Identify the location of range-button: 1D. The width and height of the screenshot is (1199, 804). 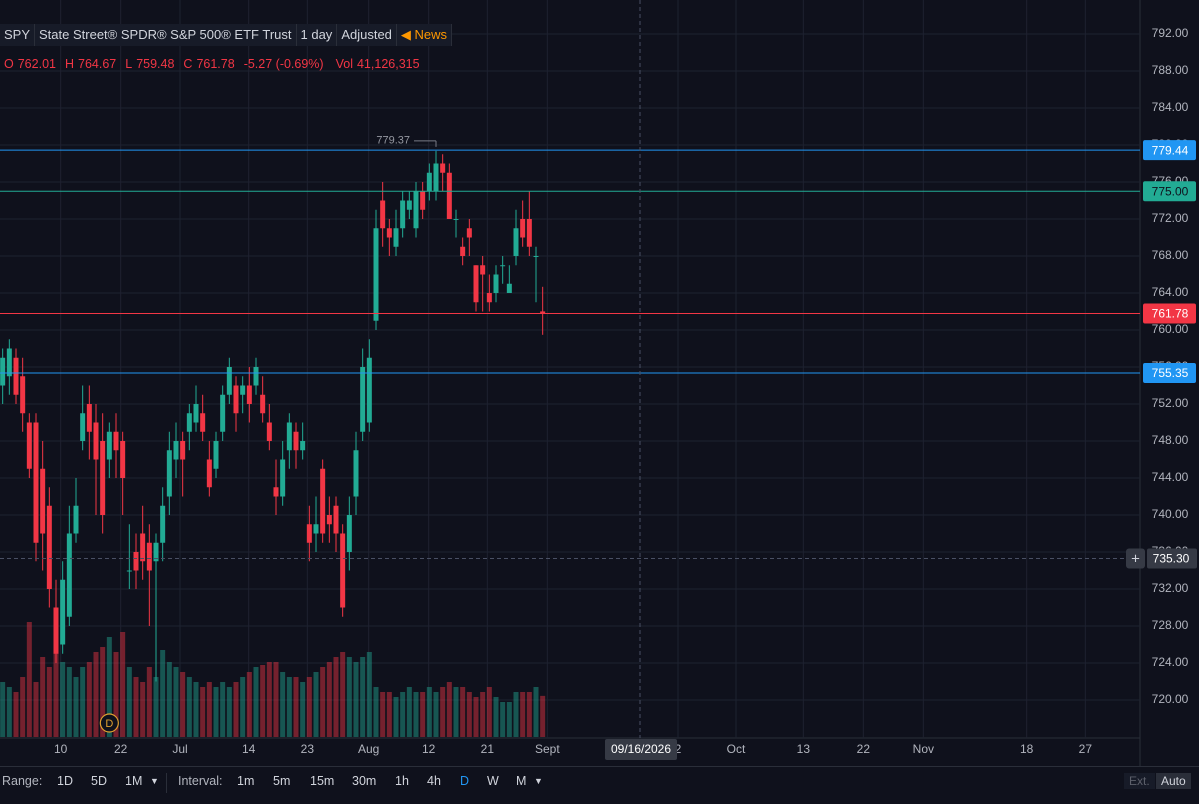
(65, 781).